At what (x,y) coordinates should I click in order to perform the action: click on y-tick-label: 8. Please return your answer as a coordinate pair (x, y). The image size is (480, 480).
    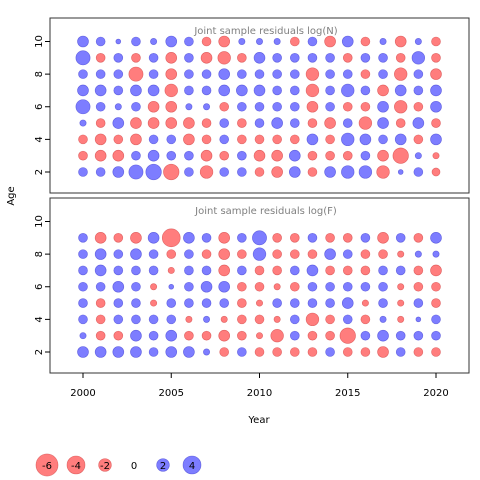
    Looking at the image, I should click on (39, 74).